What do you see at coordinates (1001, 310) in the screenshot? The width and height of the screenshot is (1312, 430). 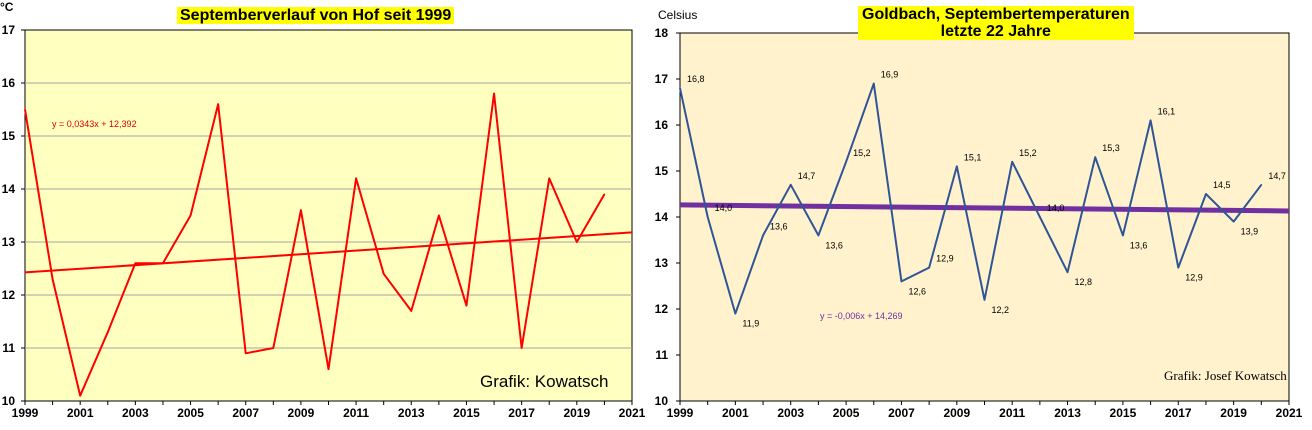 I see `data-label: 12,2` at bounding box center [1001, 310].